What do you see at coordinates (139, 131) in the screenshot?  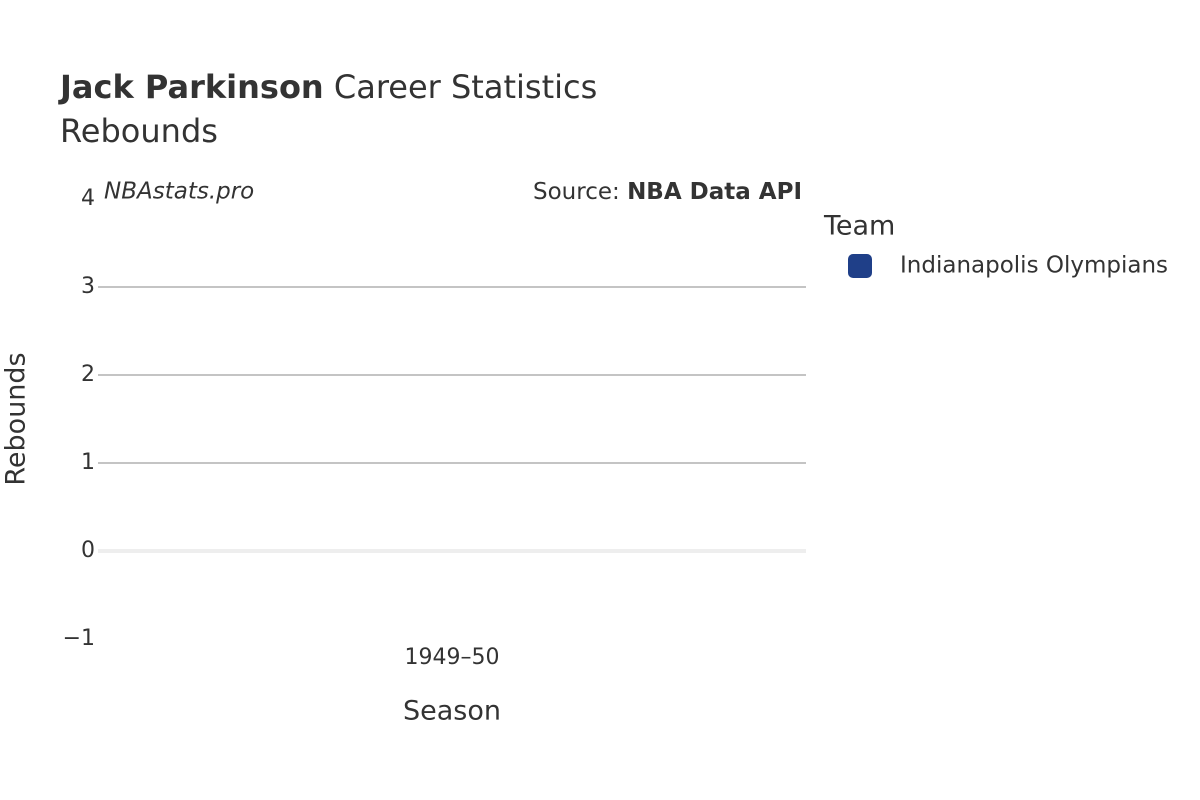 I see `chart-subtitle: Rebounds` at bounding box center [139, 131].